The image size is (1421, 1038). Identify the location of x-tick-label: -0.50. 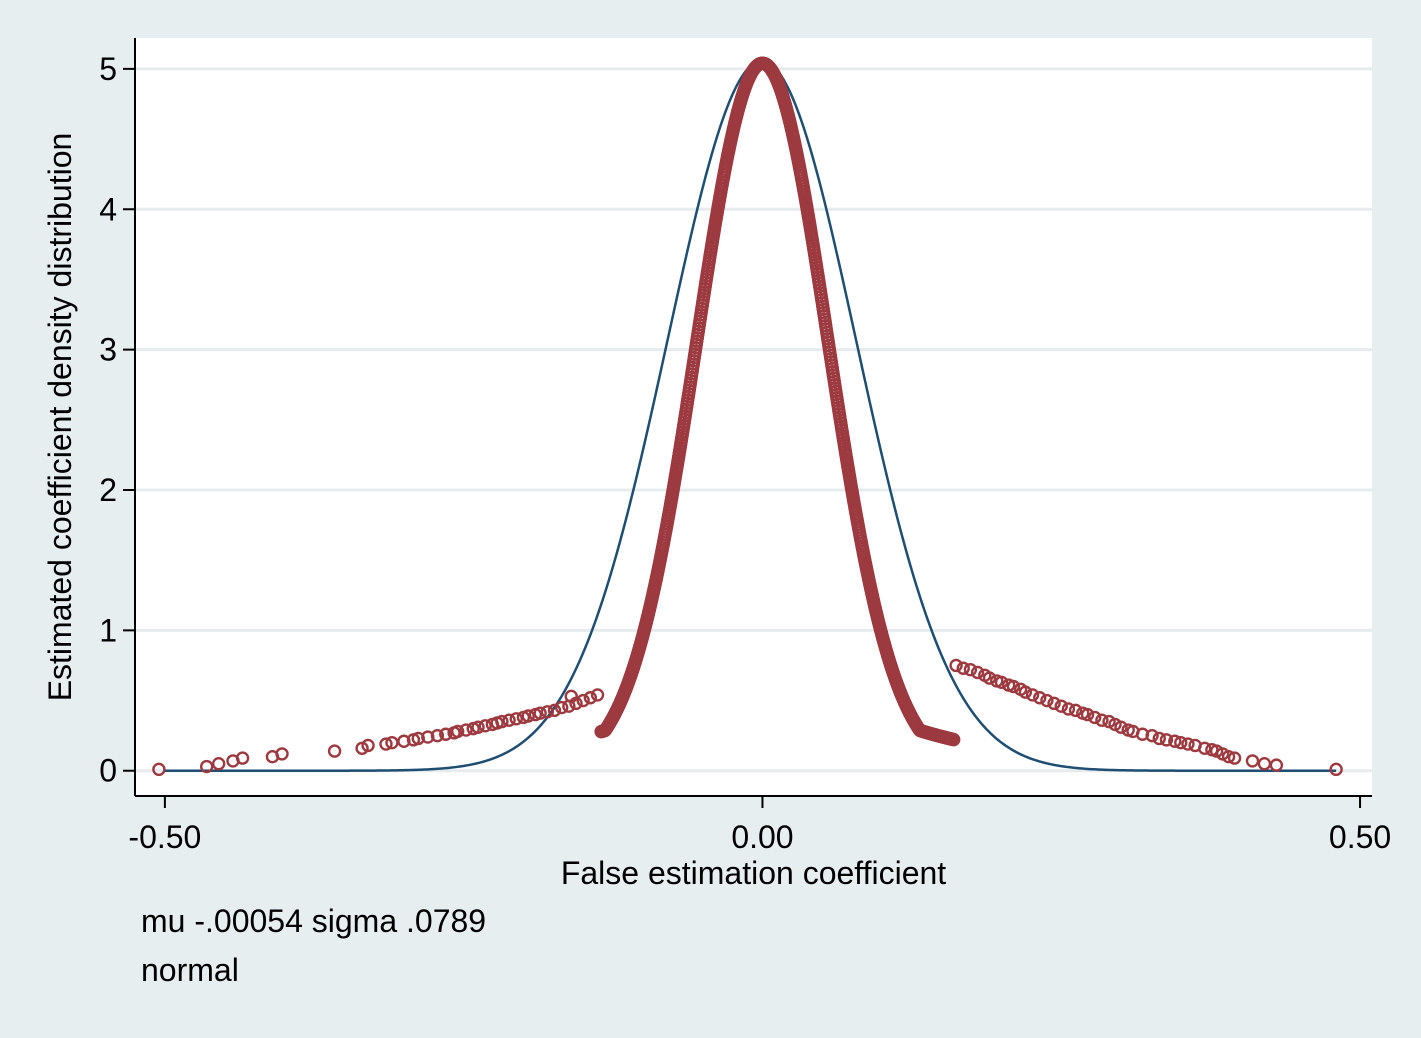
(164, 837).